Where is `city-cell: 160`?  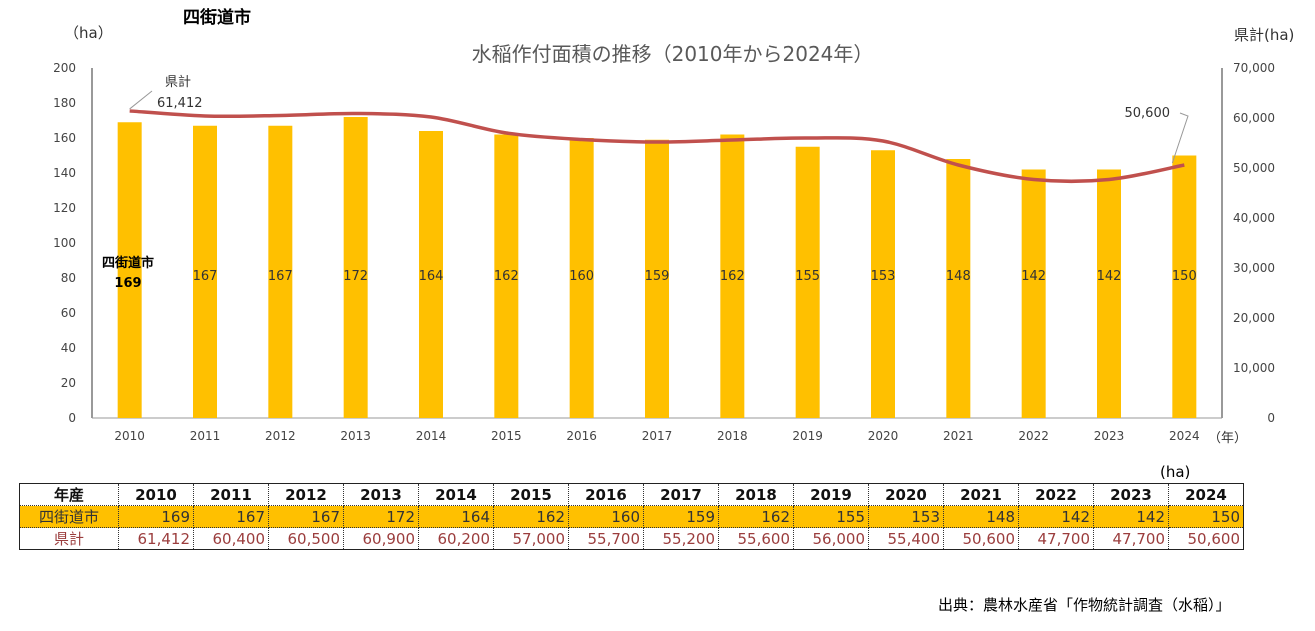
city-cell: 160 is located at coordinates (606, 516).